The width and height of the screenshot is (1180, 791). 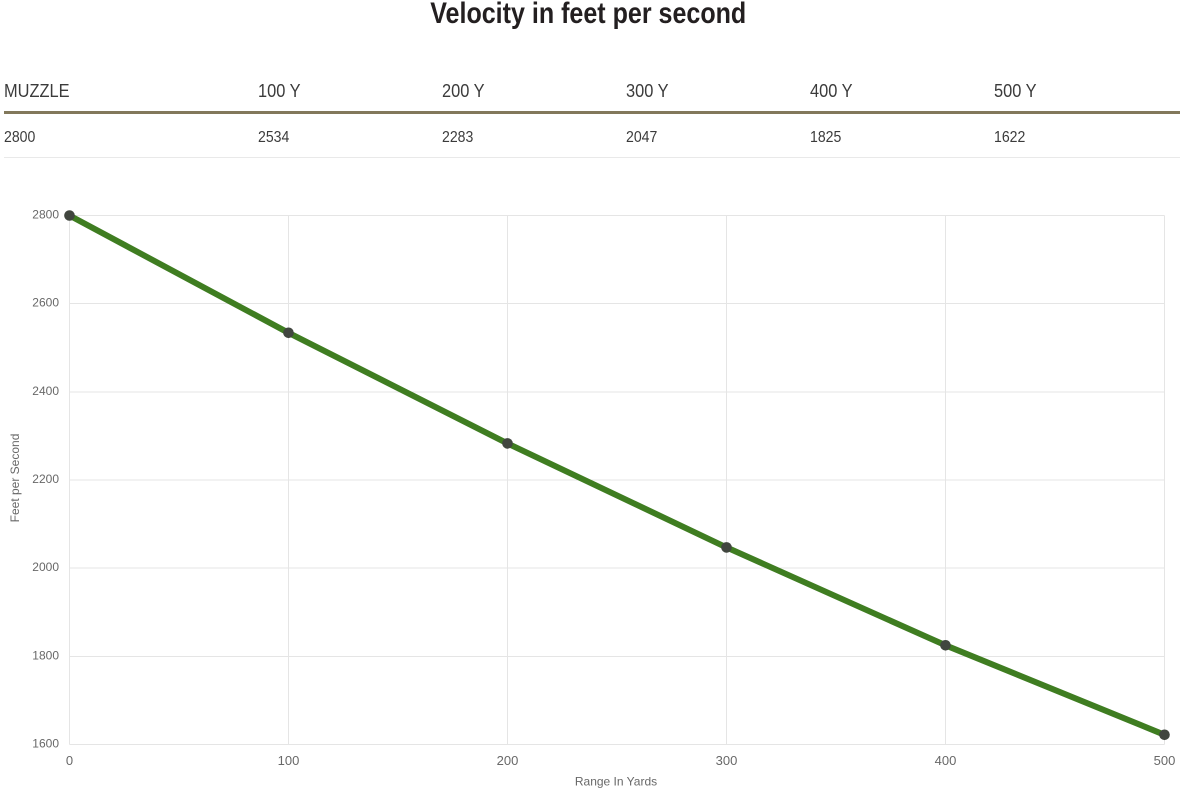 I want to click on svg-text: 400, so click(x=946, y=760).